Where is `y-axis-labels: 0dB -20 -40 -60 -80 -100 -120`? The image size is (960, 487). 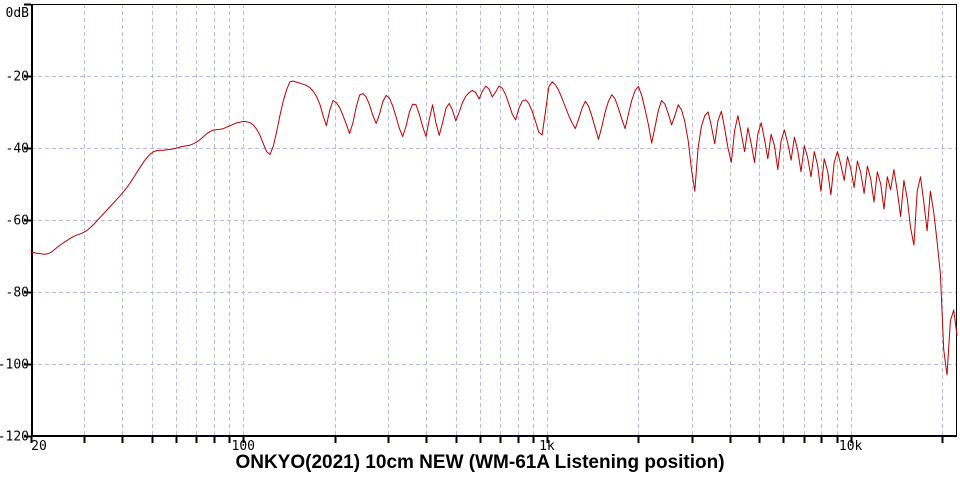
y-axis-labels: 0dB -20 -40 -60 -80 -100 -120 is located at coordinates (14, 225).